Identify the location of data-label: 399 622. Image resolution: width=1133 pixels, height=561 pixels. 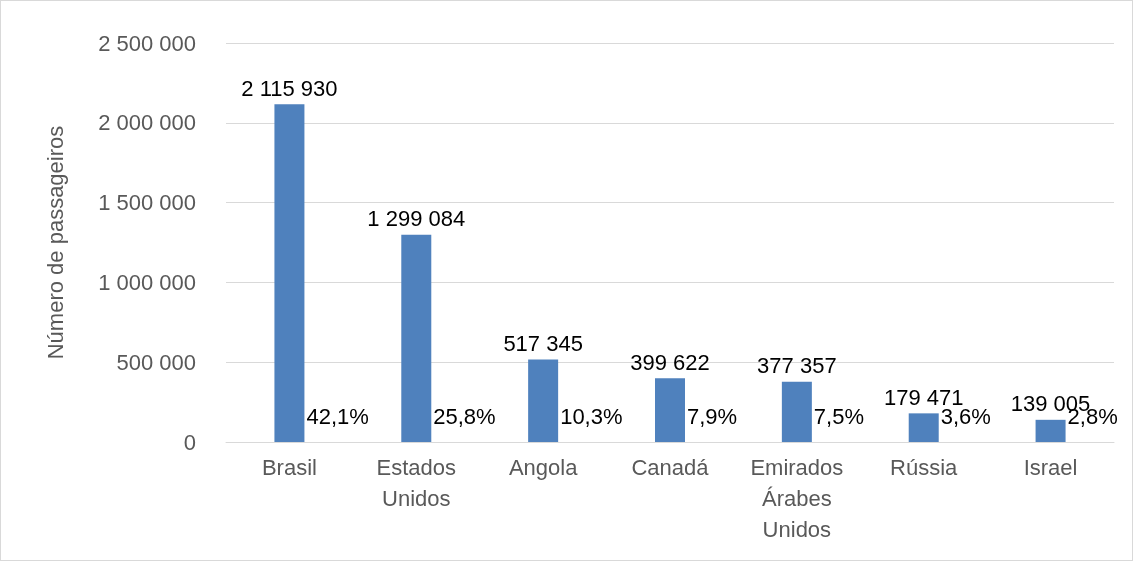
(670, 362).